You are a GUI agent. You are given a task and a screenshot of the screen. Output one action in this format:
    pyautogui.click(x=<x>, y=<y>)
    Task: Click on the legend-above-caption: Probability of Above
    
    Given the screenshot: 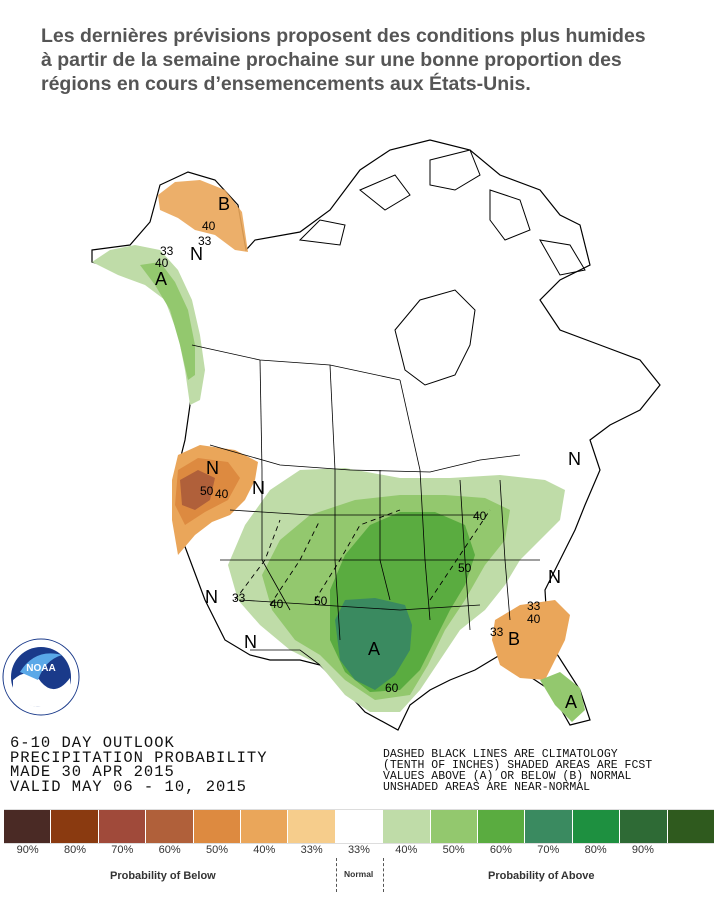 What is the action you would take?
    pyautogui.click(x=541, y=876)
    